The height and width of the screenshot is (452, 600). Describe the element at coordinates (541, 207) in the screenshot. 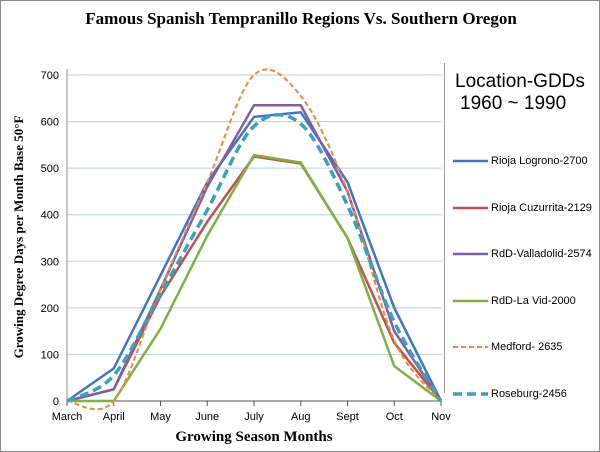

I see `legend-label: Rioja Cuzurrita-2129` at that location.